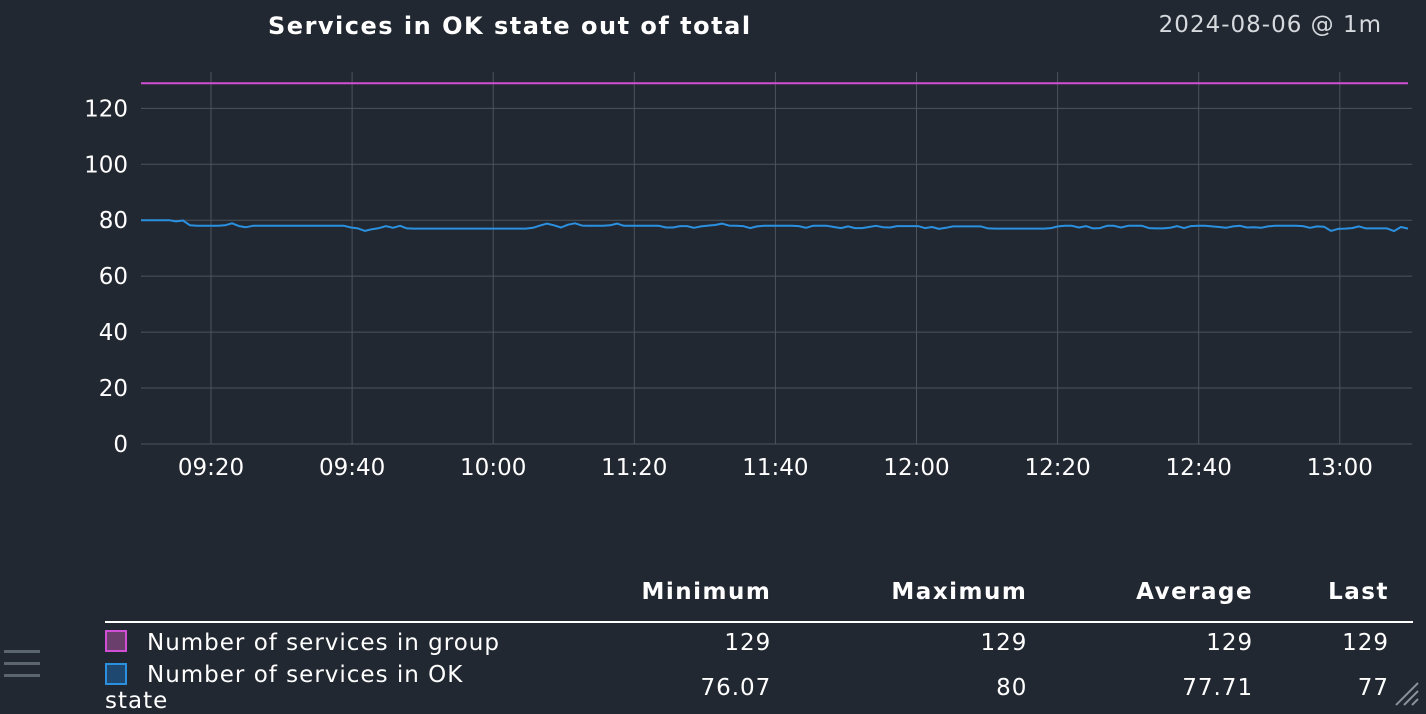 The image size is (1426, 714). I want to click on x-tick-label: 12:20, so click(1057, 468).